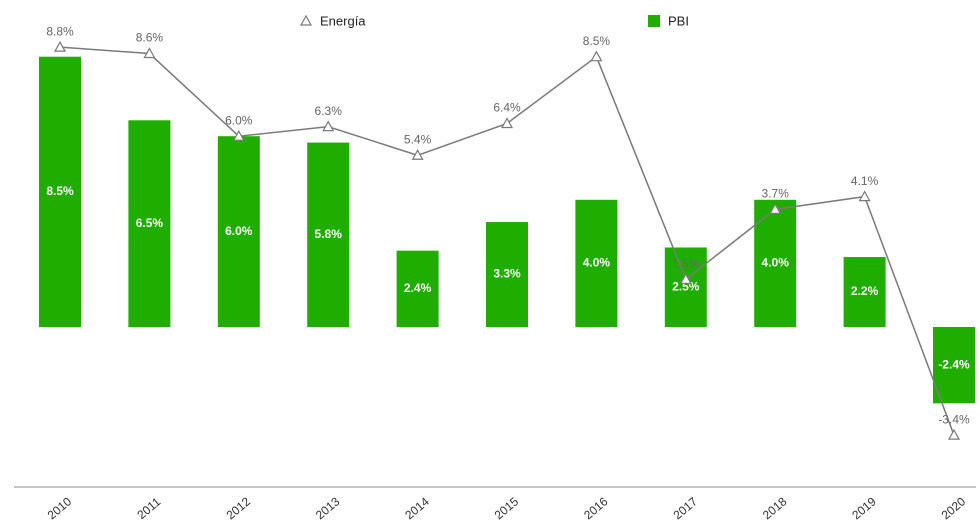  I want to click on bar-label: 2.2%, so click(865, 291).